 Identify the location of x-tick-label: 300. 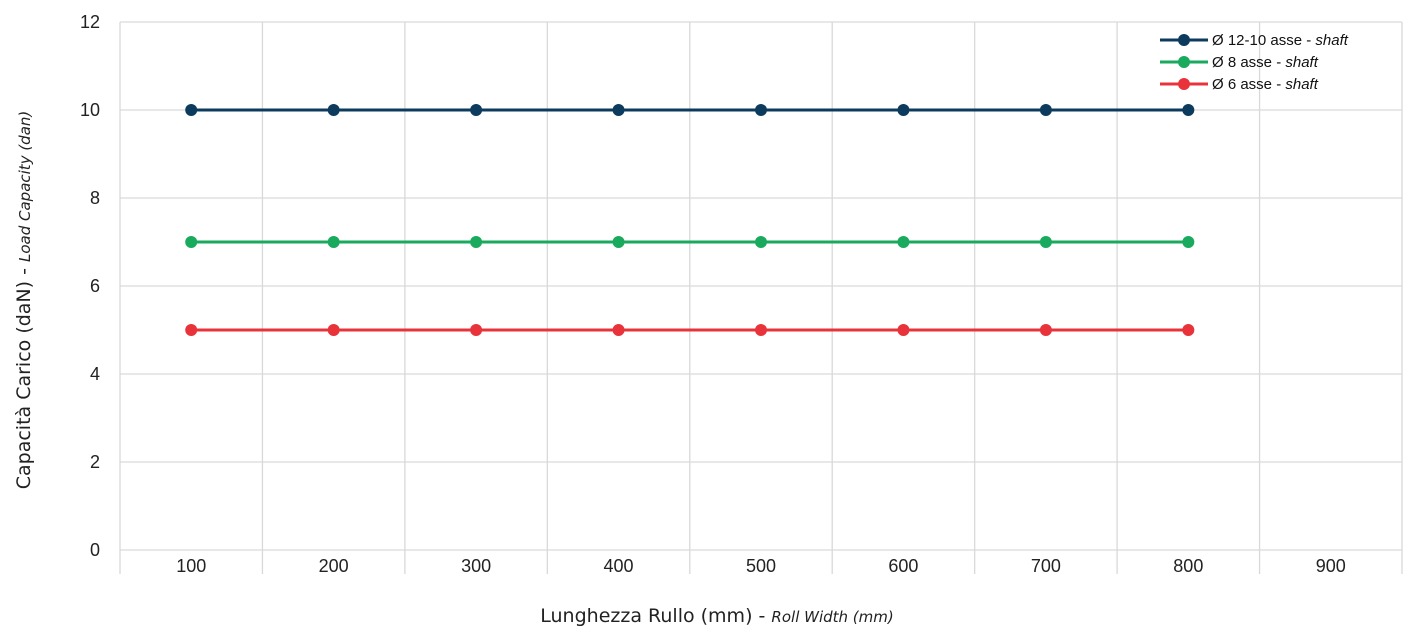
(476, 566).